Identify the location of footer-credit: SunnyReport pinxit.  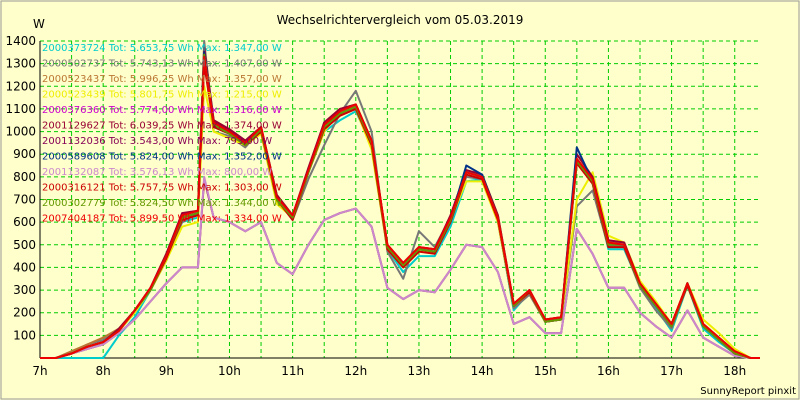
(748, 391).